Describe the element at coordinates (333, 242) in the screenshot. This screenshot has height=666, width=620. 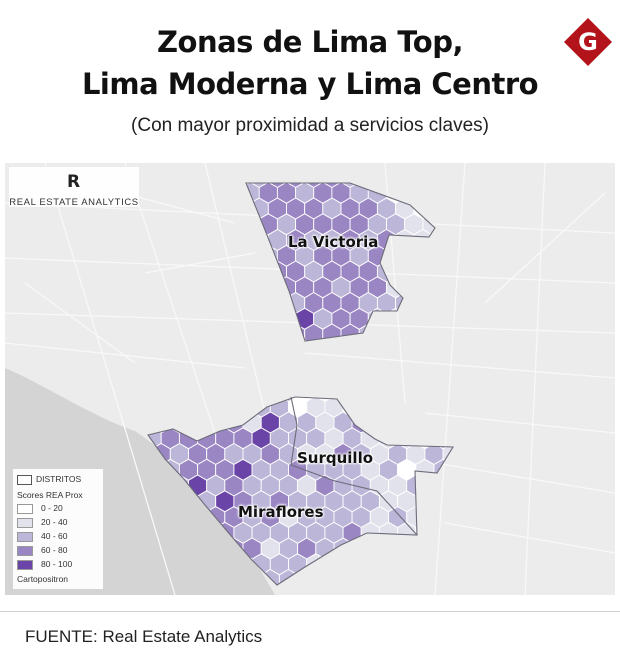
I see `label-la-victoria: La Victoria` at that location.